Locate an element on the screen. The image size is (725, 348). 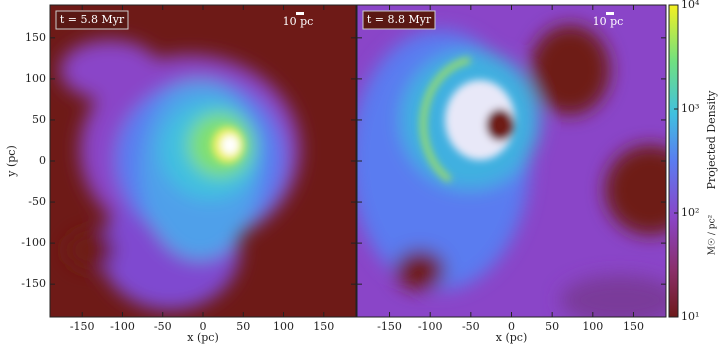
colorbar-unit: M☉ / pc² is located at coordinates (713, 234).